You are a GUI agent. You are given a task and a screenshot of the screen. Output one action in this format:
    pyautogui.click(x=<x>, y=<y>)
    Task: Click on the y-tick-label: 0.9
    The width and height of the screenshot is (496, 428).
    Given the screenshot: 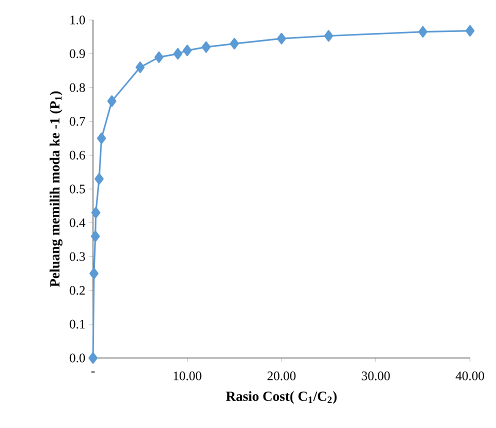 What is the action you would take?
    pyautogui.click(x=77, y=53)
    